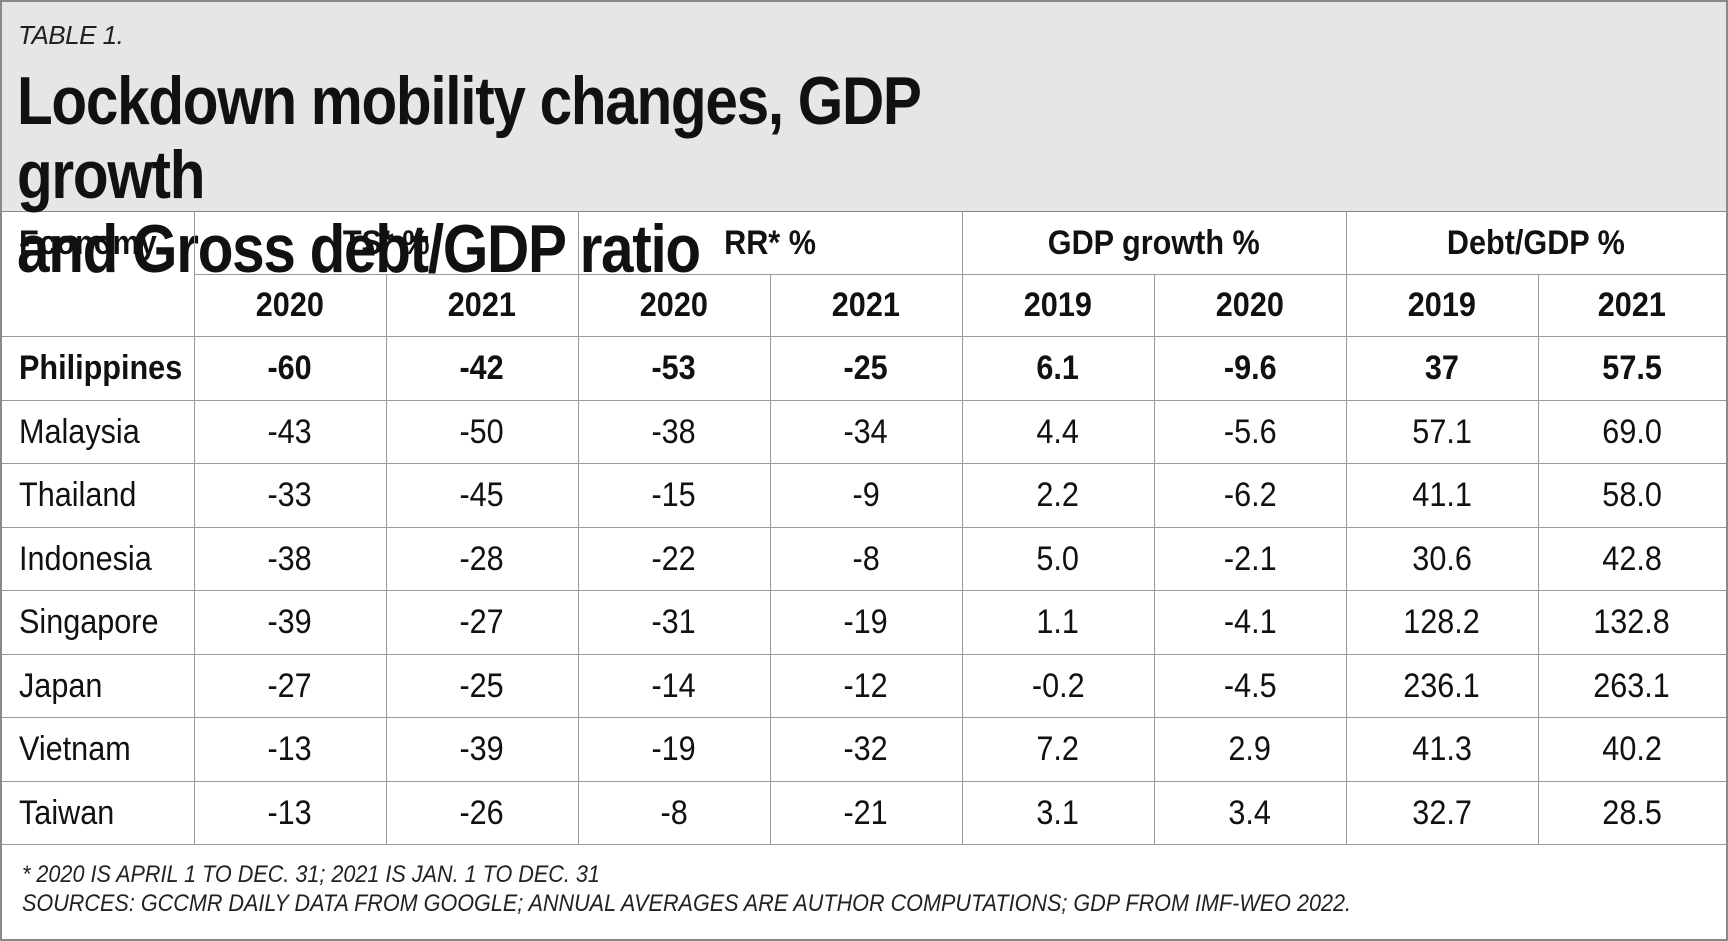 This screenshot has height=941, width=1728. I want to click on data-cell: 28.5, so click(1632, 812).